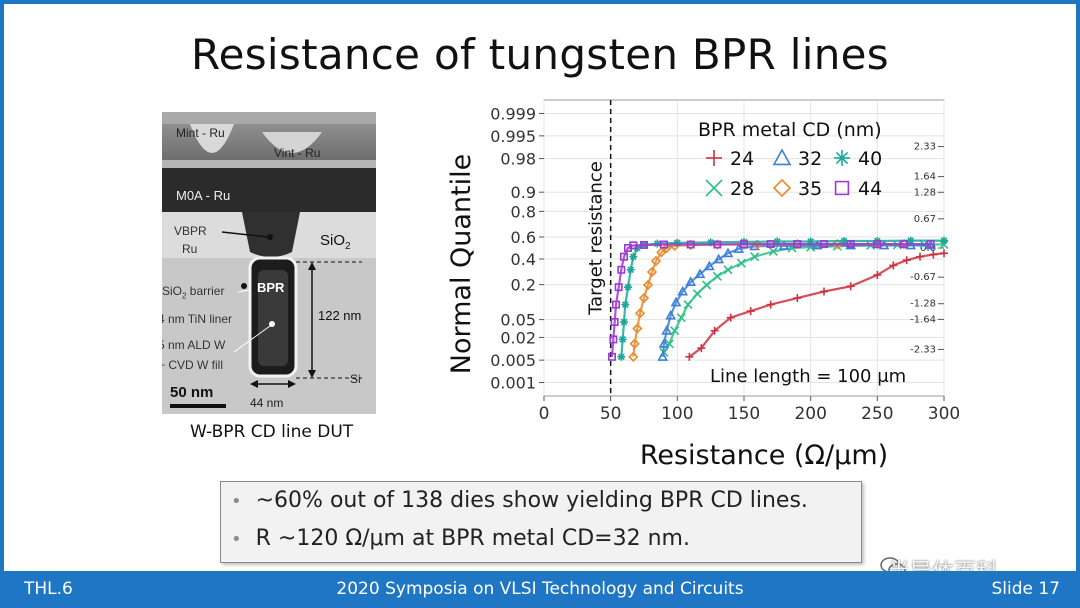 This screenshot has height=608, width=1080. What do you see at coordinates (808, 376) in the screenshot?
I see `chart-annotation: Line length = 100 μm` at bounding box center [808, 376].